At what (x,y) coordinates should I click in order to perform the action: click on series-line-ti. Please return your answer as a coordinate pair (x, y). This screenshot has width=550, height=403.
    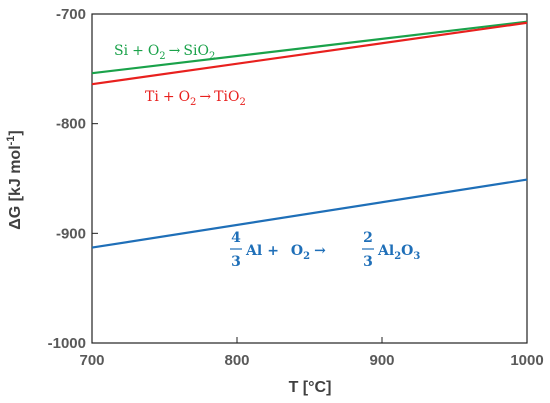
    Looking at the image, I should click on (309, 53).